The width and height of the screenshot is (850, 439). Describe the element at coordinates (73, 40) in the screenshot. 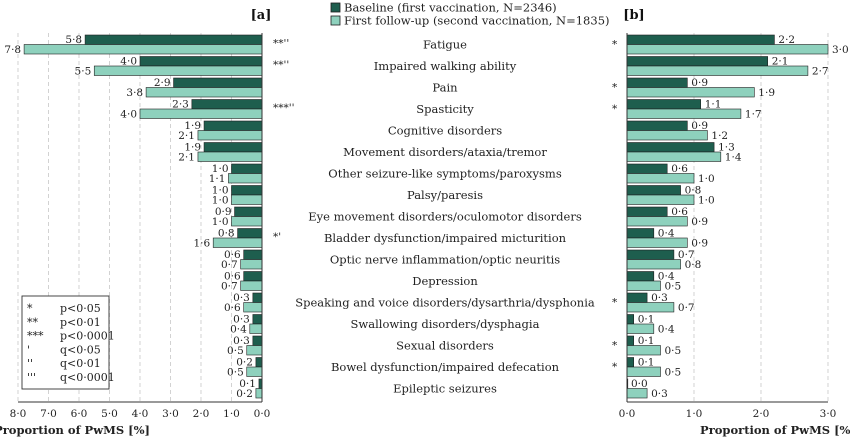

I see `panel-a-baseline-value: 5·8` at that location.